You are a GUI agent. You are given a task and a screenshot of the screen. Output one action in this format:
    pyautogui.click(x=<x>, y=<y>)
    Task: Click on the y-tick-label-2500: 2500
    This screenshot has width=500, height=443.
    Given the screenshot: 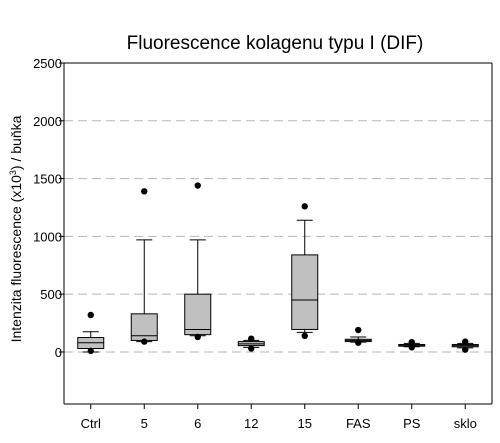 What is the action you would take?
    pyautogui.click(x=47, y=63)
    